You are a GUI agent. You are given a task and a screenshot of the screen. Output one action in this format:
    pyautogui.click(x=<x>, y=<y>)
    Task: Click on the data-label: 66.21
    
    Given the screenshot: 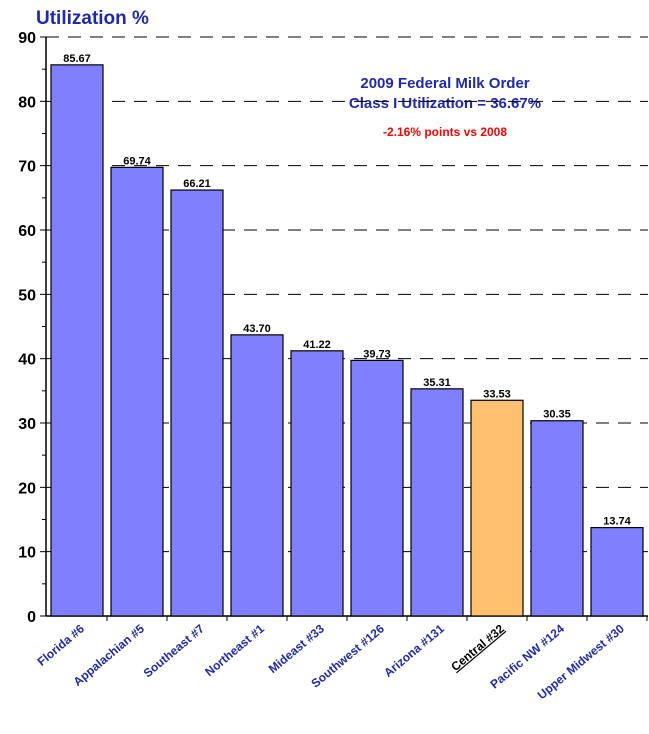 What is the action you would take?
    pyautogui.click(x=197, y=184)
    